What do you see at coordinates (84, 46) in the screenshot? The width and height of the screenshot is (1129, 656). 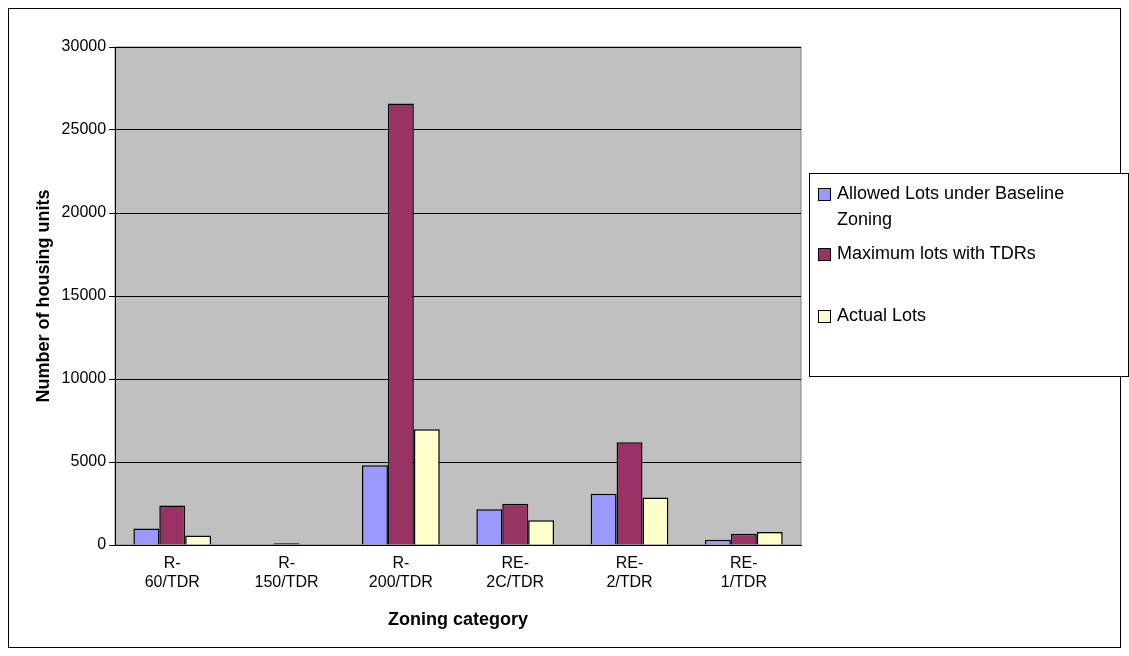 I see `y-tick-label: 30000` at bounding box center [84, 46].